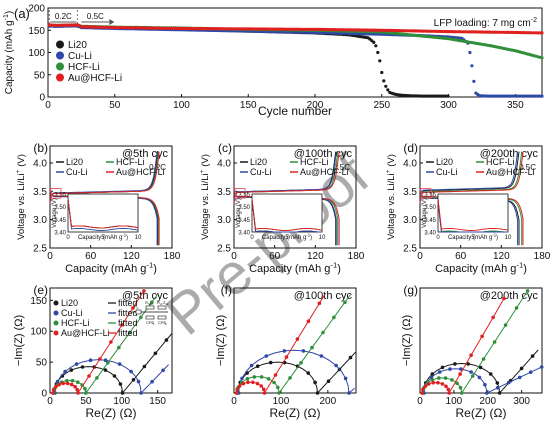  What do you see at coordinates (150, 317) in the screenshot?
I see `circuit-cpe` at bounding box center [150, 317].